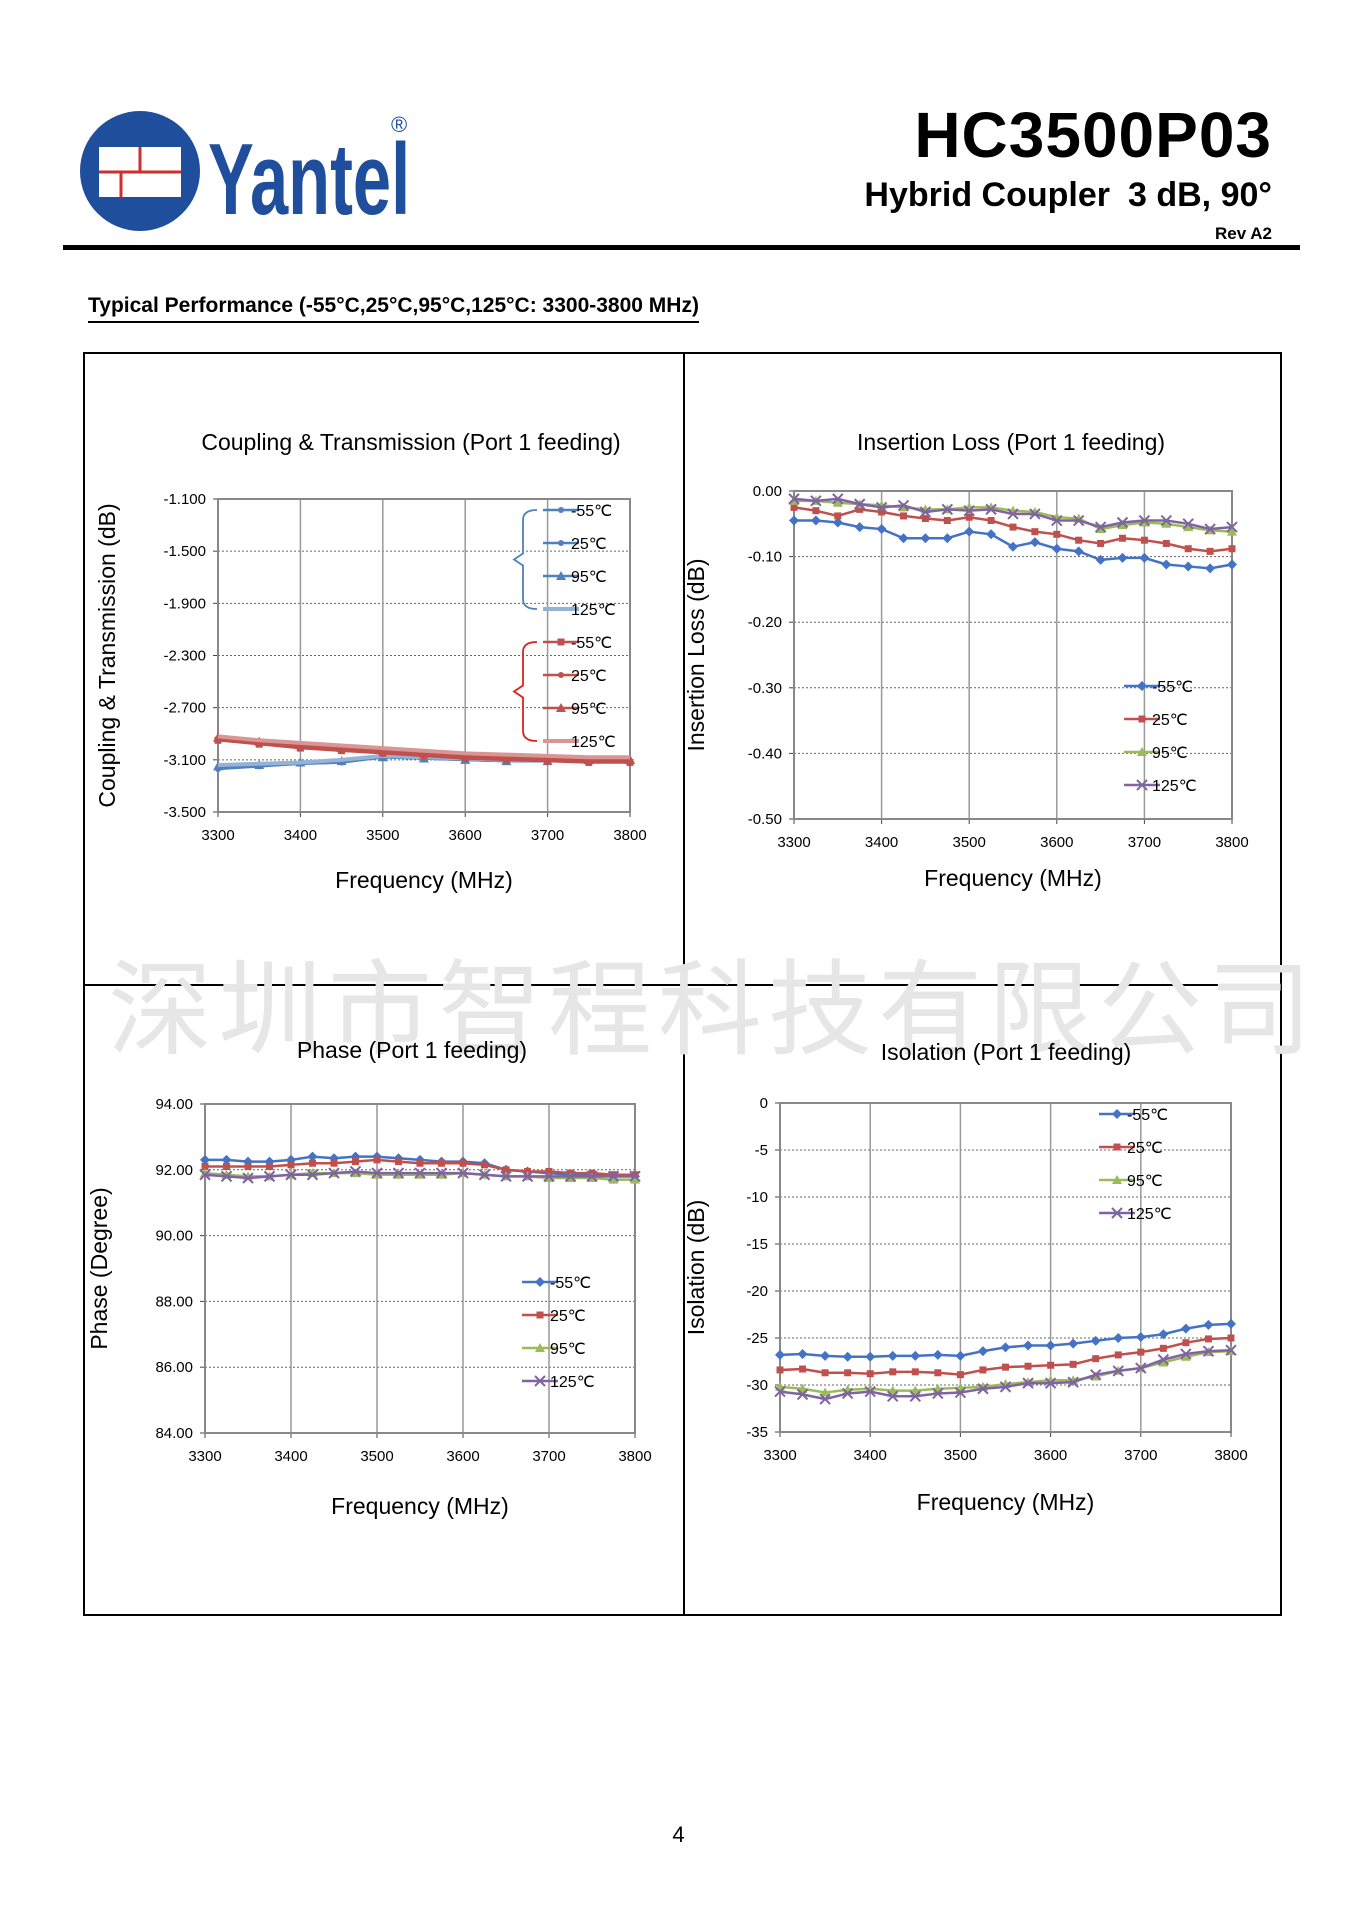 The image size is (1357, 1920). I want to click on y-tick-label: -1.900, so click(184, 603).